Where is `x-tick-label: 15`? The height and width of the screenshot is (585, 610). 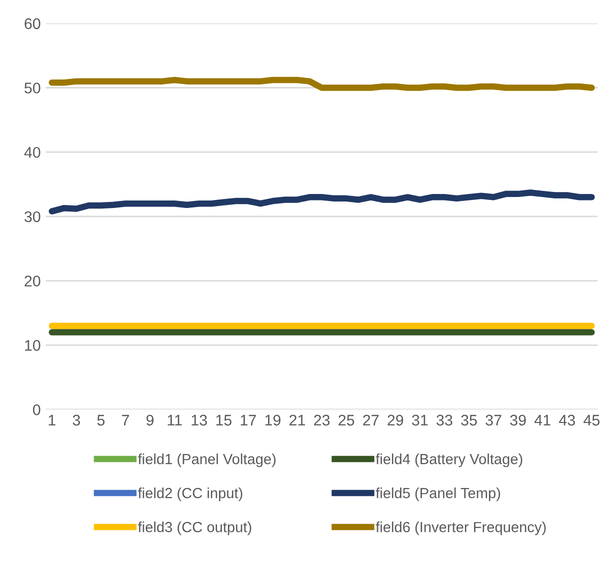 x-tick-label: 15 is located at coordinates (224, 420).